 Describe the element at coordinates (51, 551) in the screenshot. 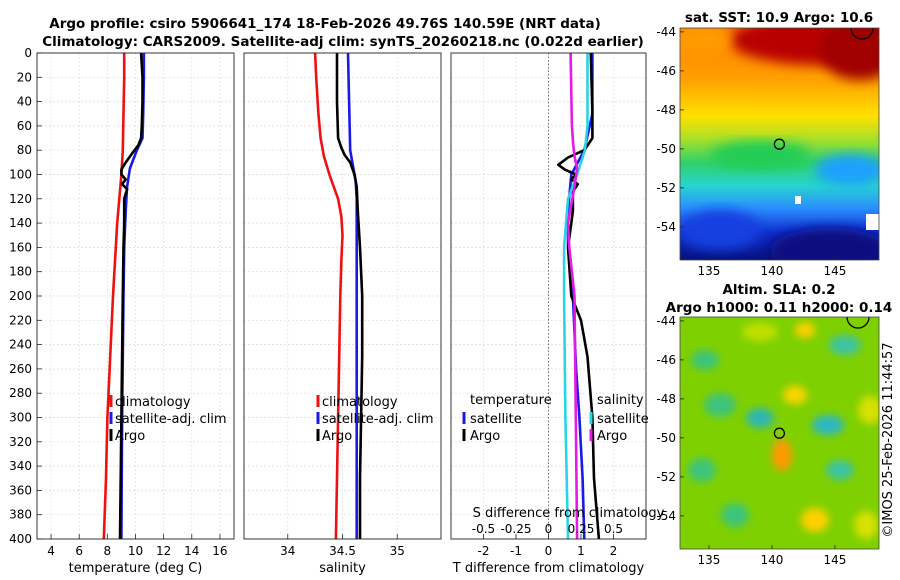

I see `x-tick-label: 4` at that location.